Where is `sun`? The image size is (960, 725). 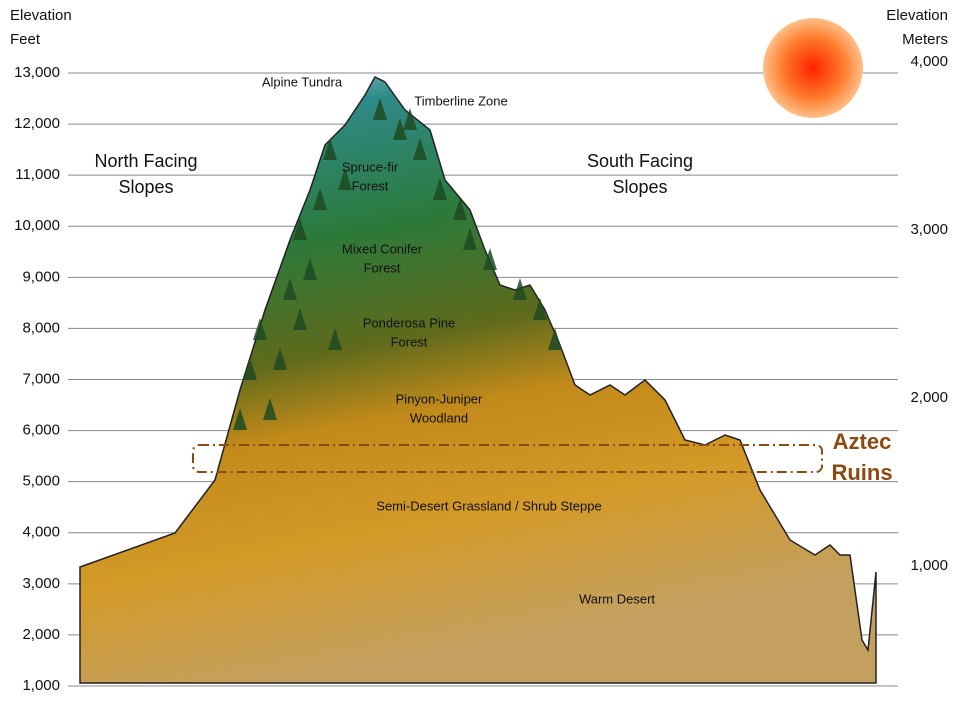
sun is located at coordinates (813, 68).